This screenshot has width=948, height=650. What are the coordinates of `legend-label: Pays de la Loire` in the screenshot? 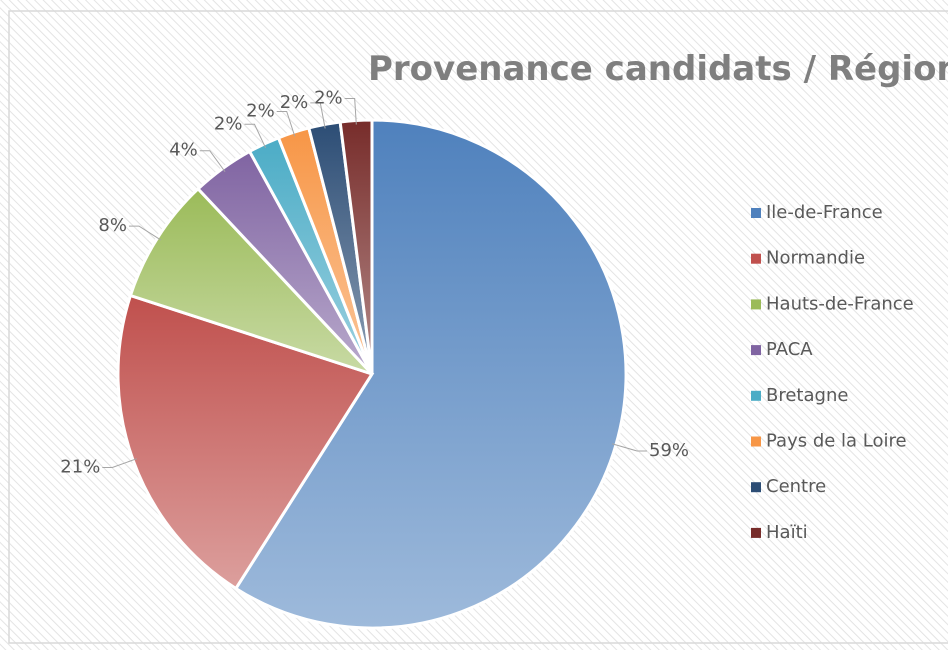 It's located at (836, 441).